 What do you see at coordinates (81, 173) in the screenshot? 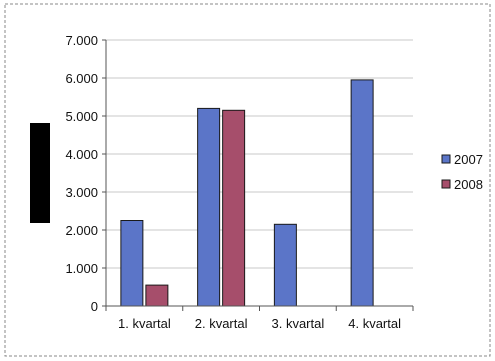
I see `y-tick-labels: 0 1.000 2.000 3.000 4.000 5.000 6.000 7.000` at bounding box center [81, 173].